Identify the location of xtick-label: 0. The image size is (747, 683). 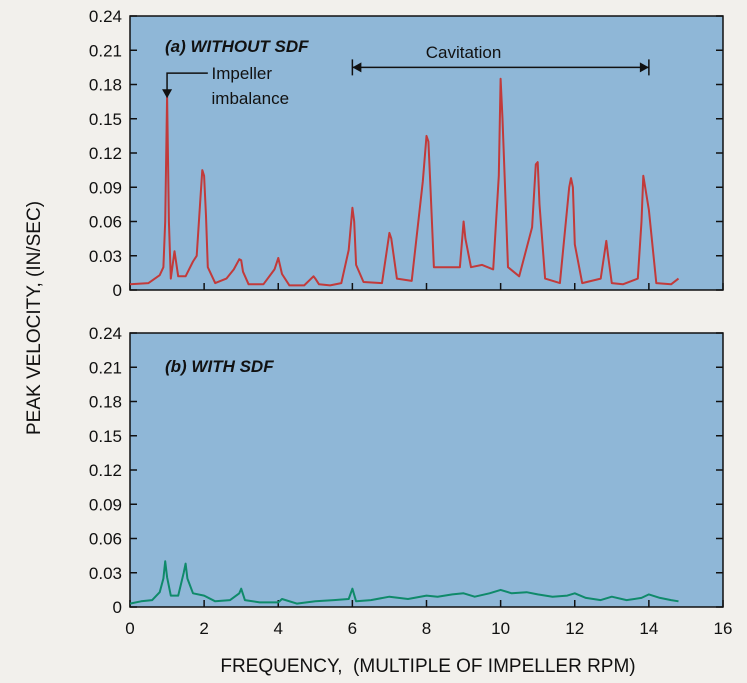
(129, 628).